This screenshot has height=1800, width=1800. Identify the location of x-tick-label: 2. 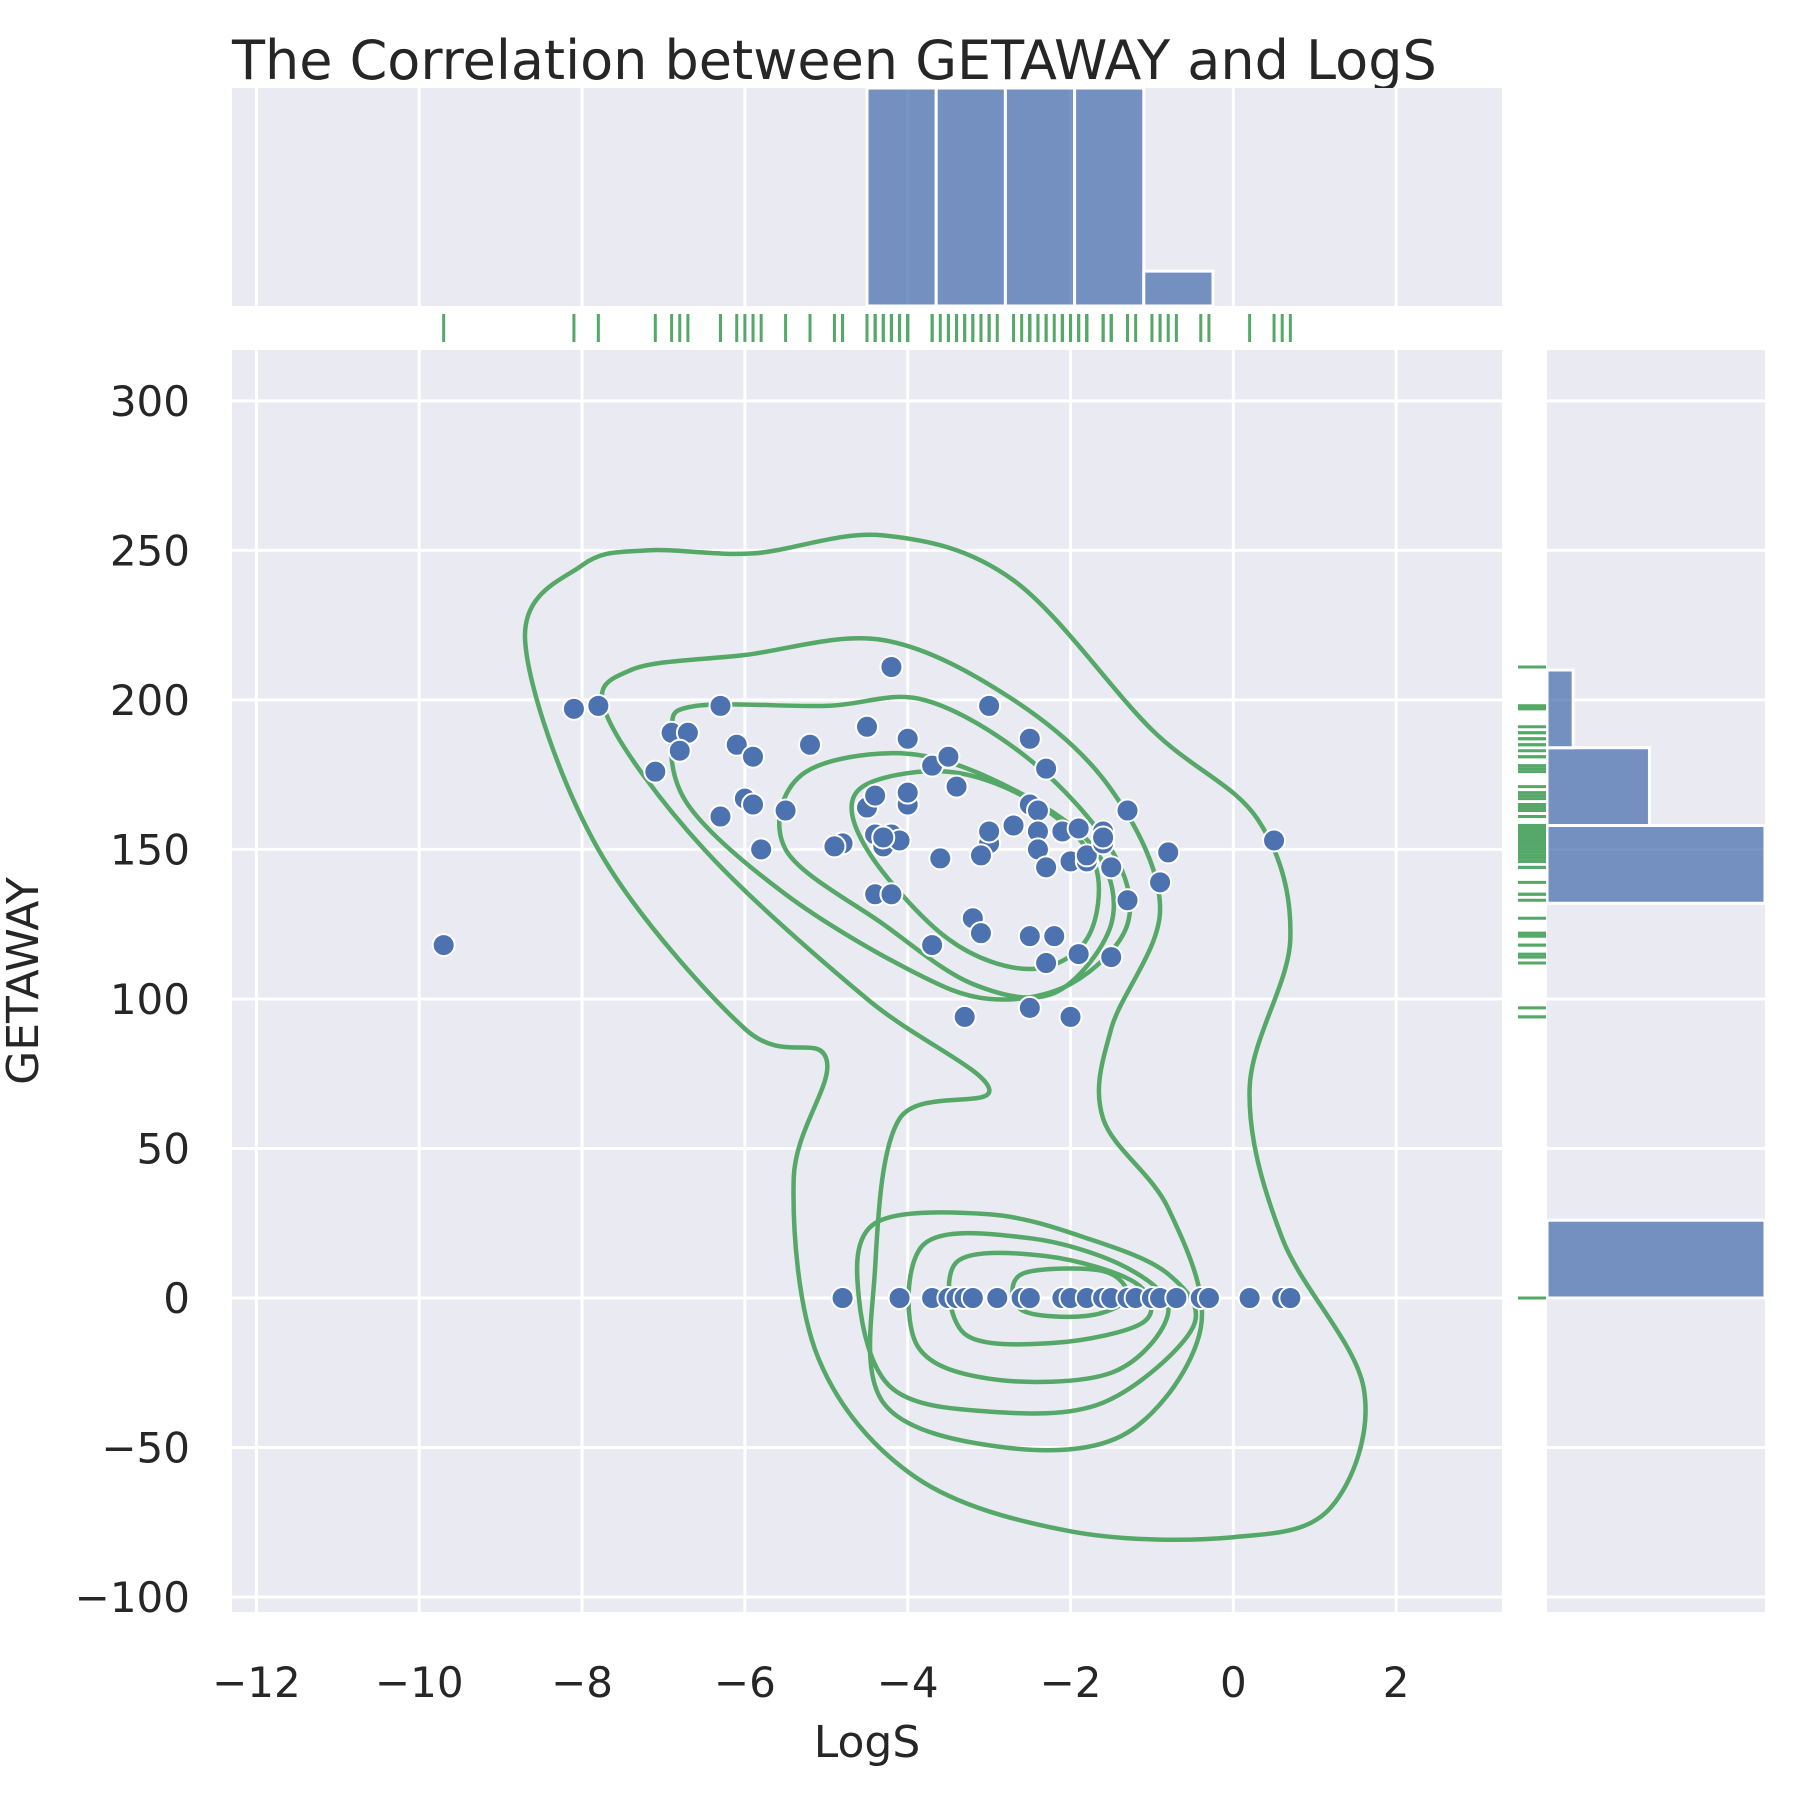
(1396, 1682).